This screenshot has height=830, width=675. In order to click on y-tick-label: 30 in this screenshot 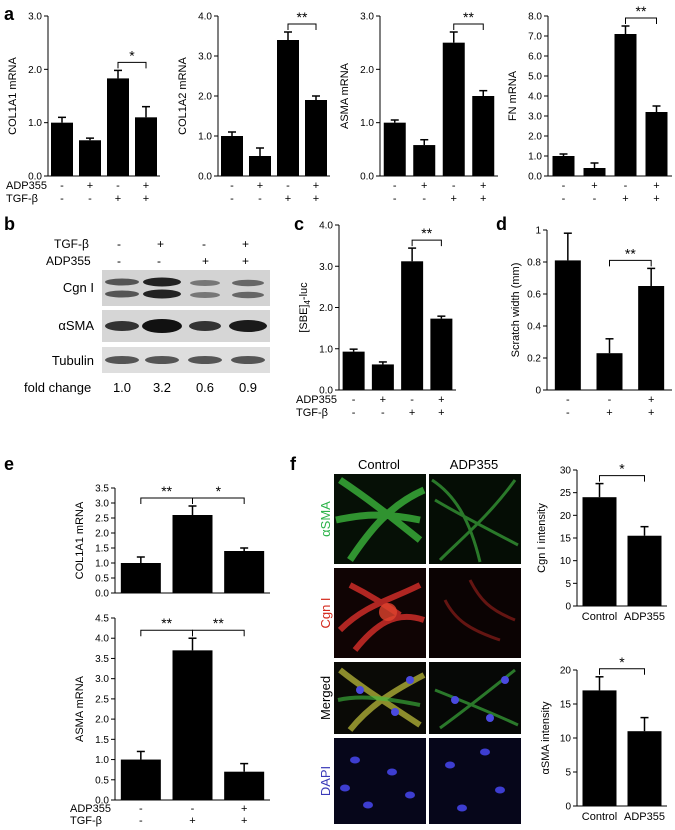, I will do `click(566, 471)`.